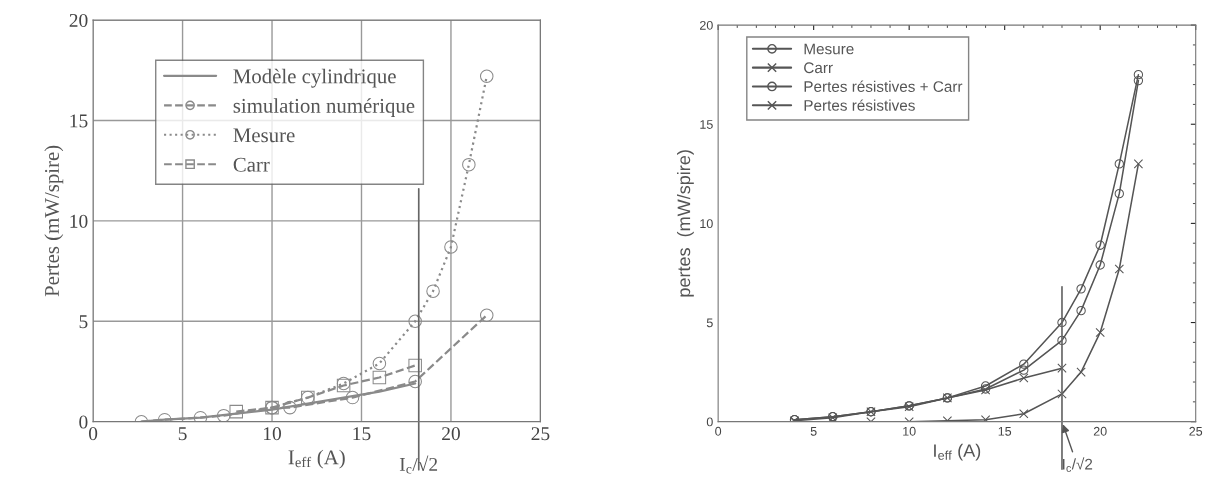 This screenshot has width=1209, height=502. I want to click on y-tick-label: 0, so click(709, 422).